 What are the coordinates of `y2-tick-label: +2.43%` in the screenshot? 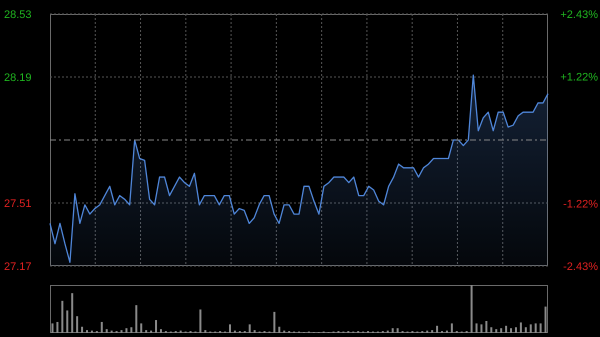 It's located at (579, 15).